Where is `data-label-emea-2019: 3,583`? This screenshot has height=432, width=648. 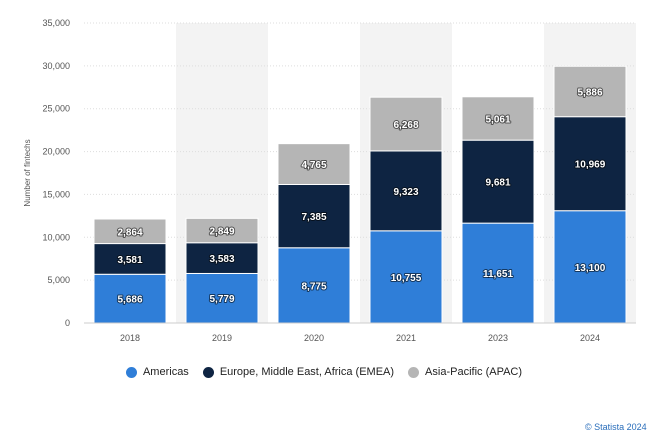 data-label-emea-2019: 3,583 is located at coordinates (221, 259).